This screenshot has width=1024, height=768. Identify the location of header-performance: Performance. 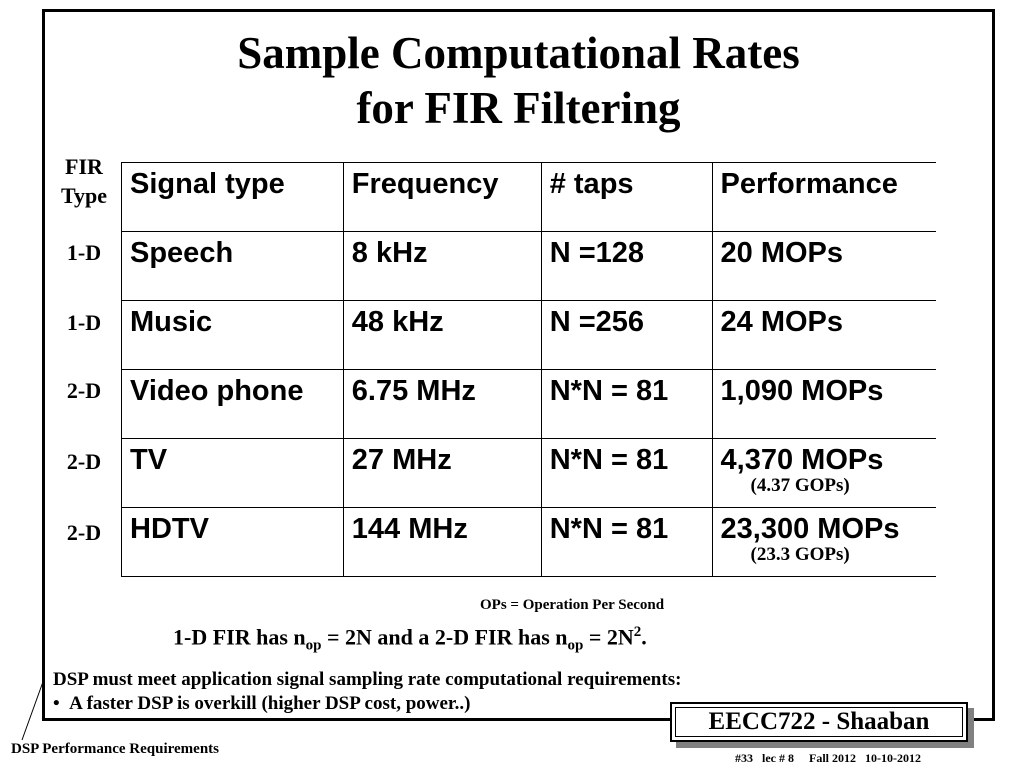
(823, 197).